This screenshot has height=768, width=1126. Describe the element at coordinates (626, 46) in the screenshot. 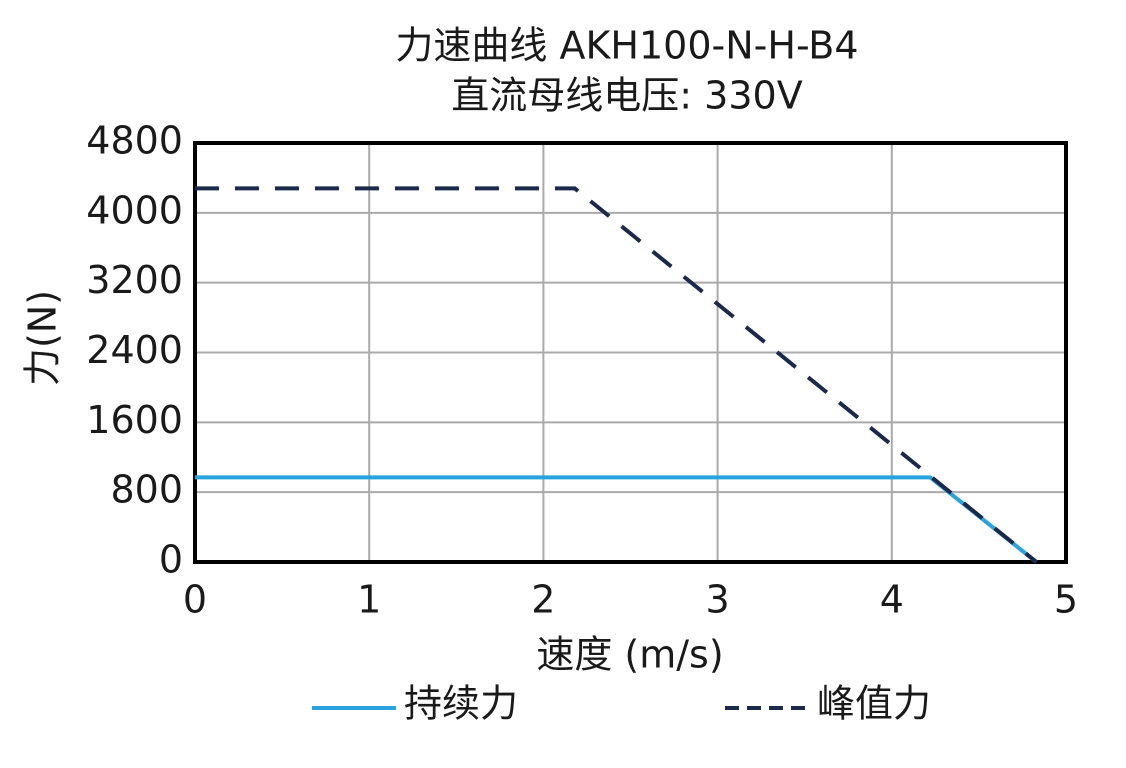

I see `chart-title: 力速曲线 AKH100-N-H-B4` at that location.